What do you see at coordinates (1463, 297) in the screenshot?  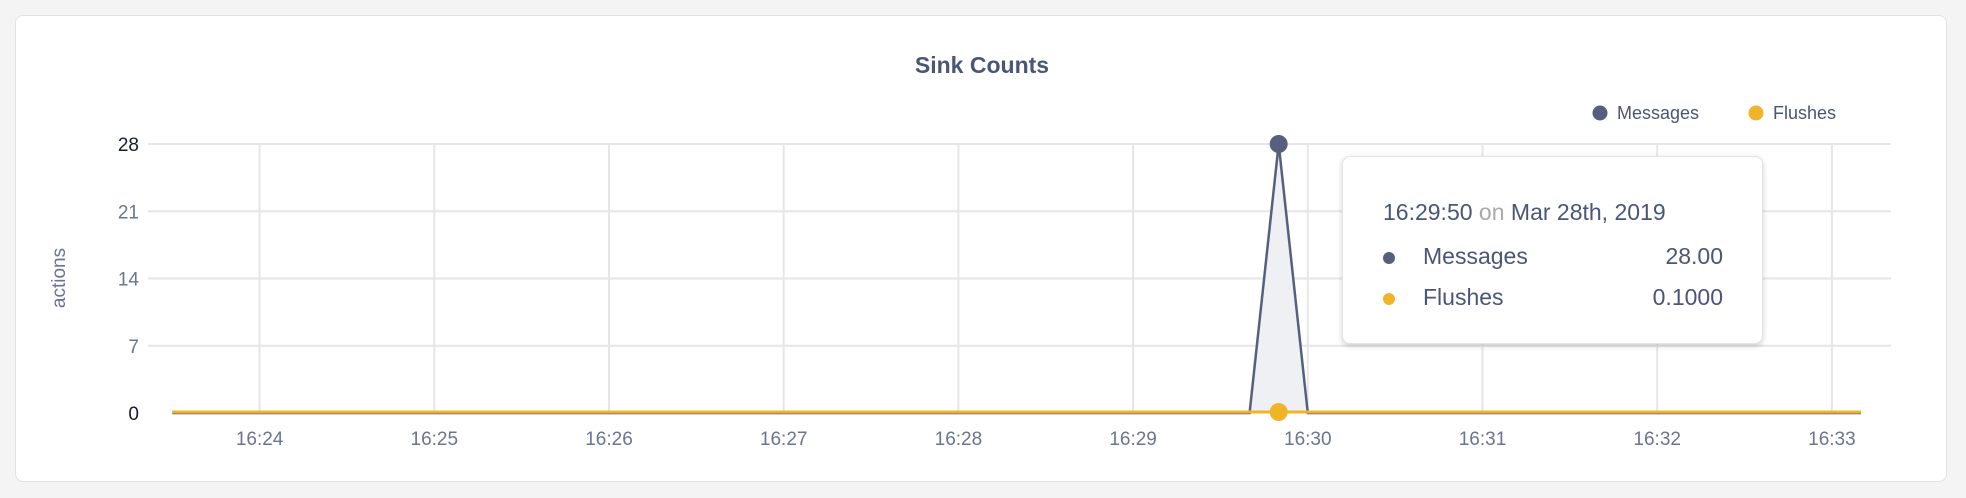 I see `tooltip-label: Flushes` at bounding box center [1463, 297].